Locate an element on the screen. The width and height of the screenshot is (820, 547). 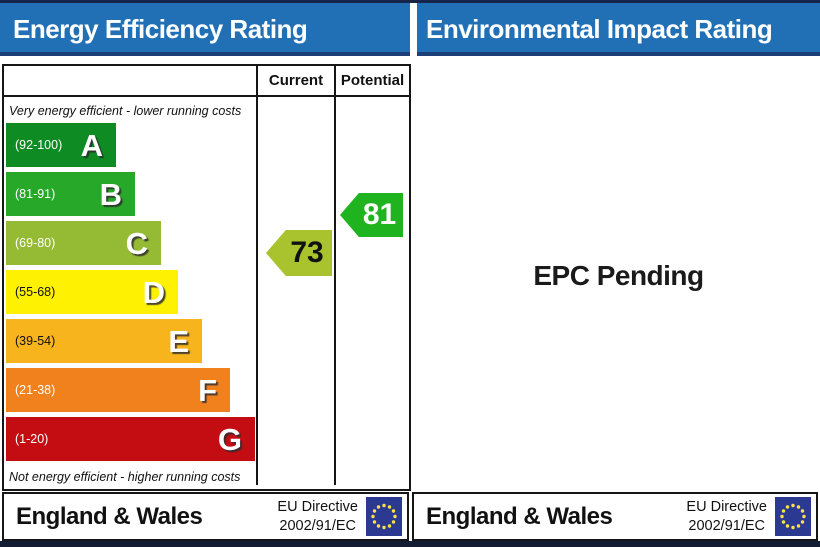
band-d-range: (55-68) is located at coordinates (35, 292).